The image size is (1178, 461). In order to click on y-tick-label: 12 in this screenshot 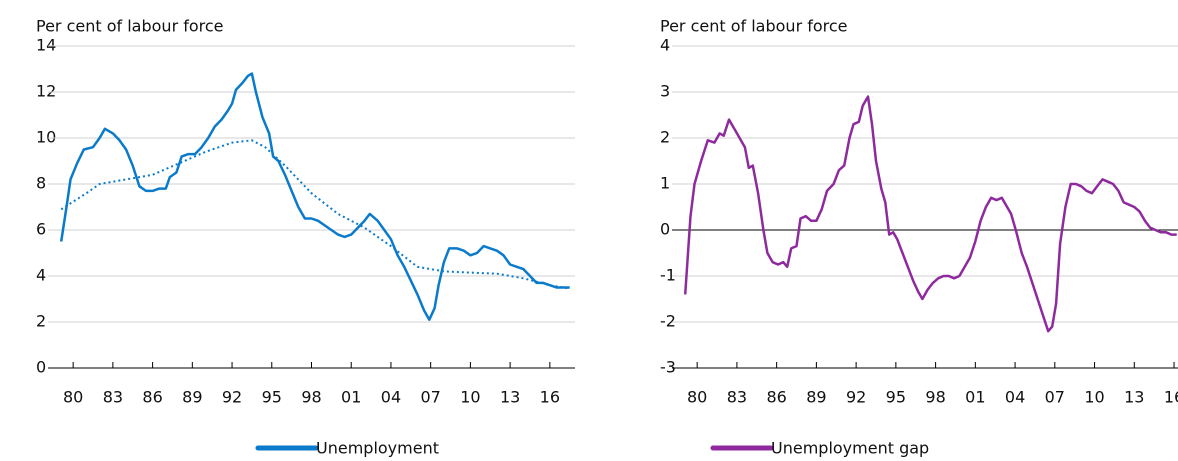, I will do `click(46, 91)`.